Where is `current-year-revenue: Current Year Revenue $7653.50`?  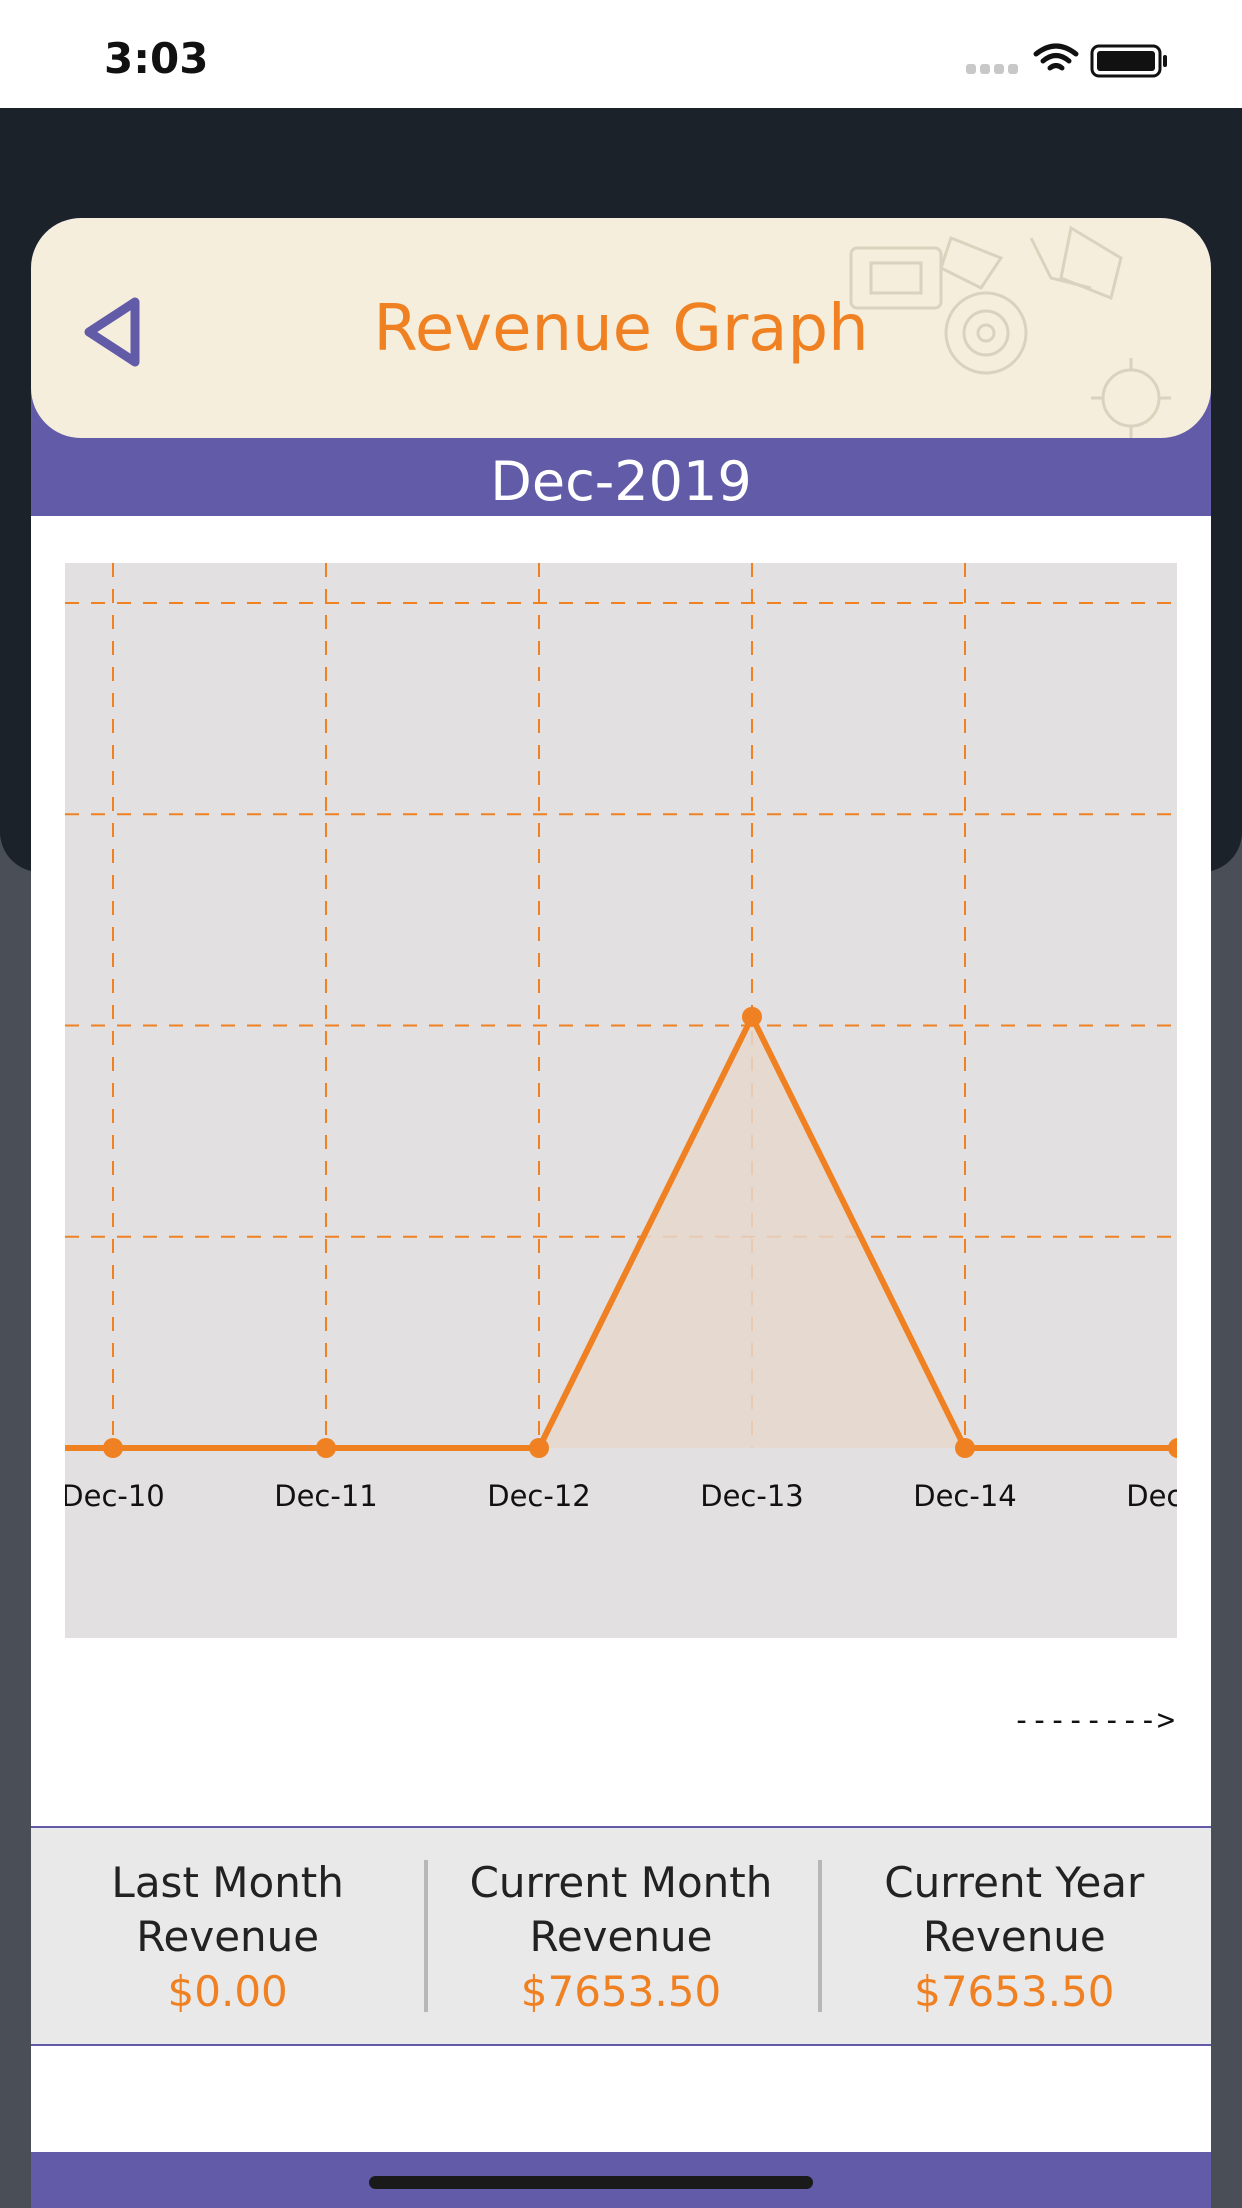 current-year-revenue: Current Year Revenue $7653.50 is located at coordinates (1014, 1936).